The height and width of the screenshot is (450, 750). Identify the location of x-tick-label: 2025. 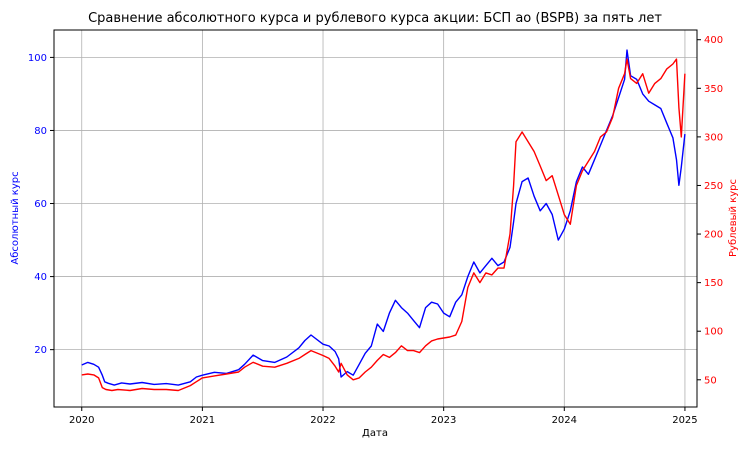
(684, 420).